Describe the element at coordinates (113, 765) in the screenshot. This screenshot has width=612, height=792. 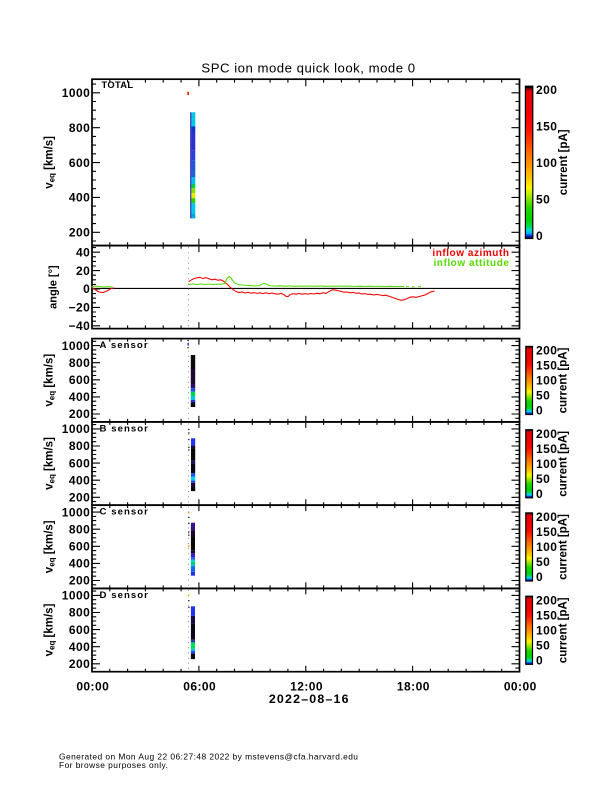
I see `svg-text: For browse purposes only.` at that location.